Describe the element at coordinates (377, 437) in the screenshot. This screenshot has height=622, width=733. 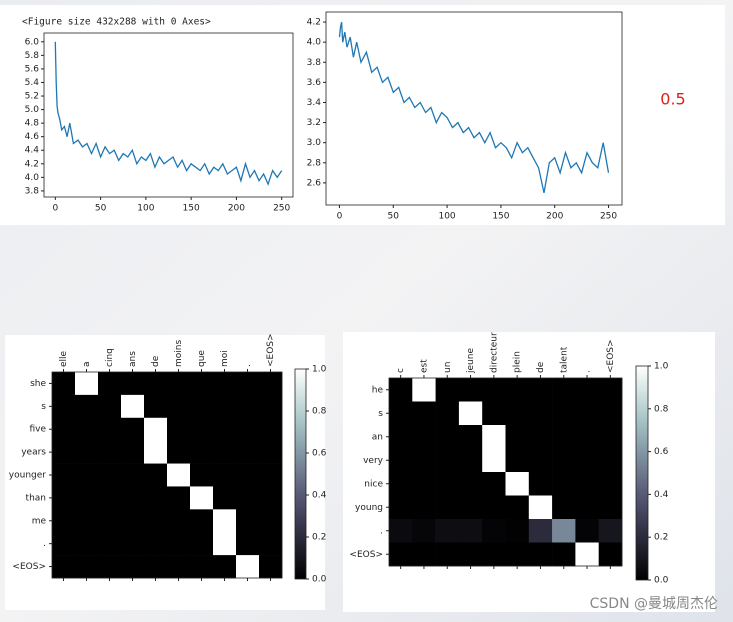
I see `y-tick-label: an` at that location.